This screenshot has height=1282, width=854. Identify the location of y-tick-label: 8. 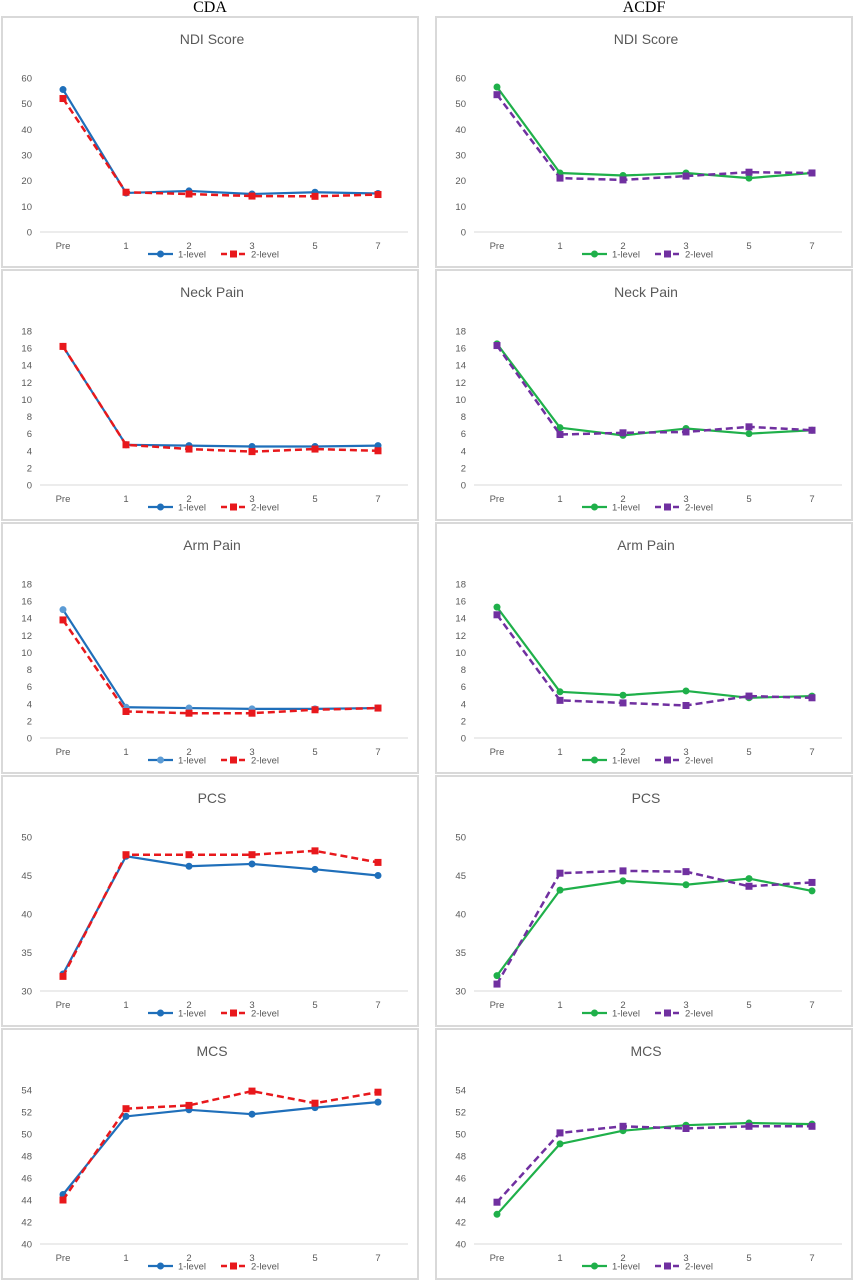
(29, 670).